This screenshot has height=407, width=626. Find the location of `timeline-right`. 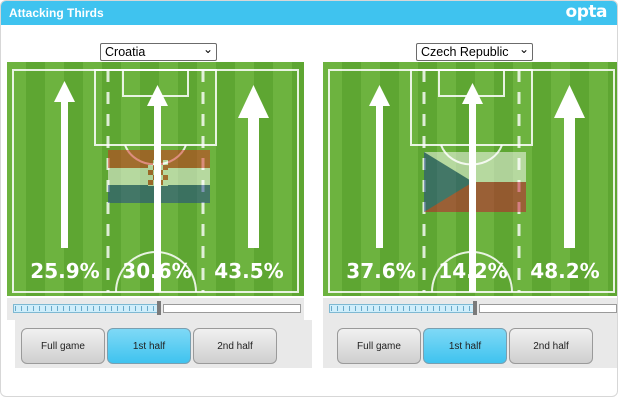

timeline-right is located at coordinates (470, 309).